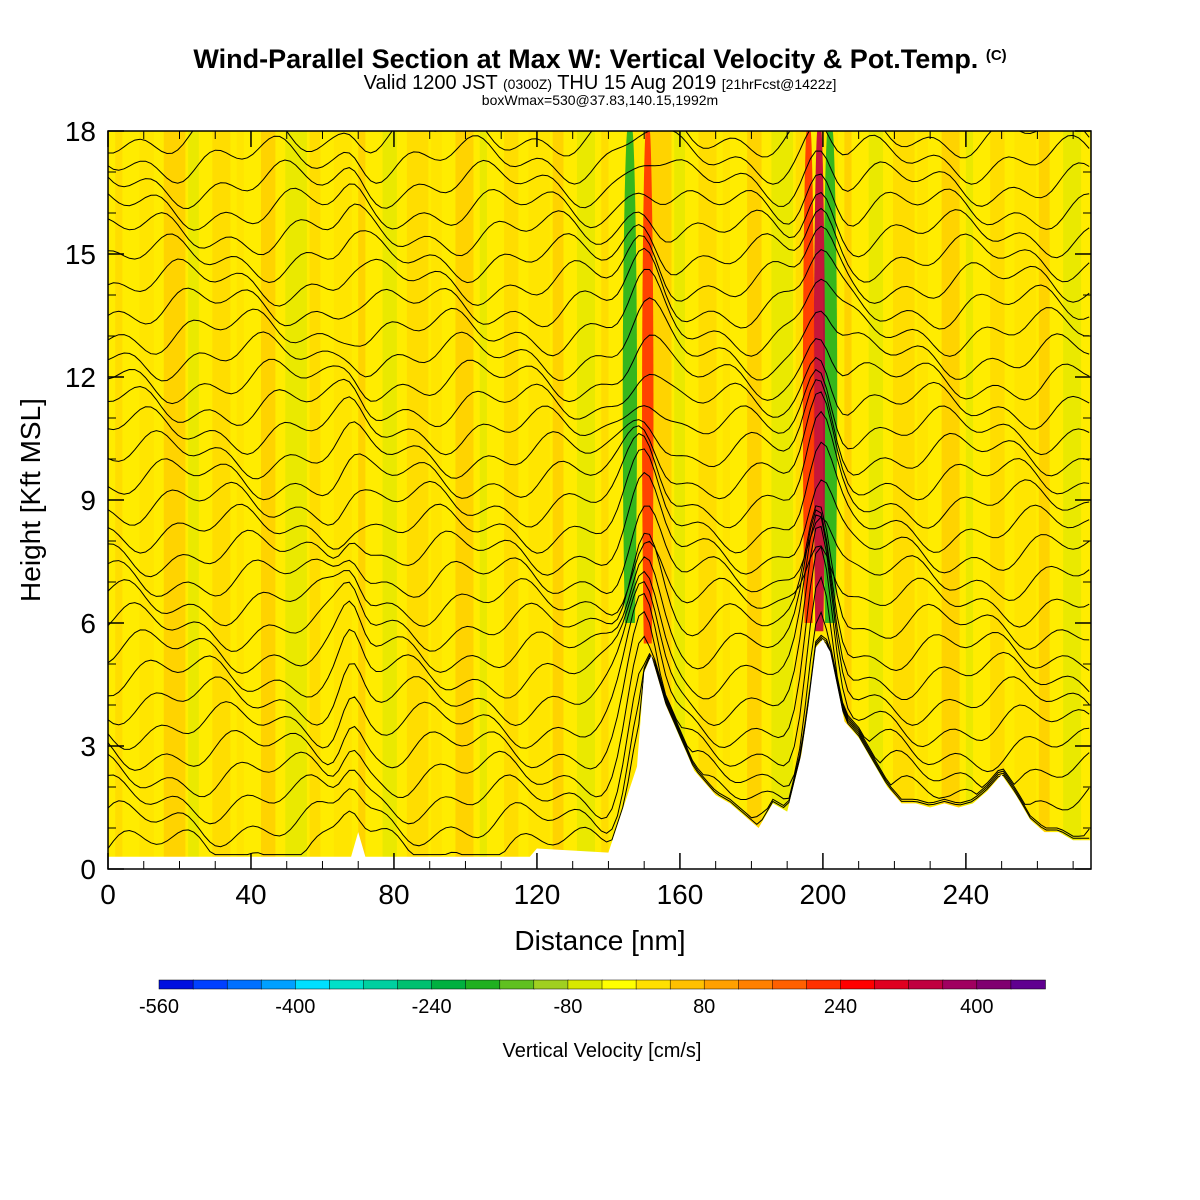  I want to click on y-tick-label: 3, so click(88, 746).